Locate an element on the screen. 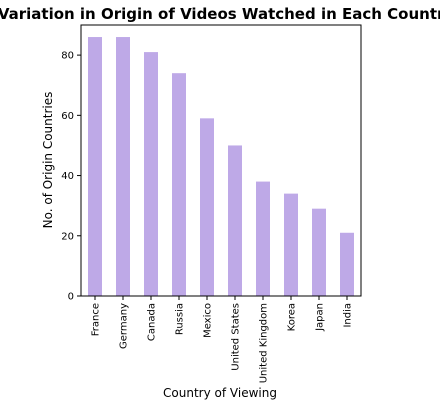  x-tick-label: United Kingdom is located at coordinates (264, 343).